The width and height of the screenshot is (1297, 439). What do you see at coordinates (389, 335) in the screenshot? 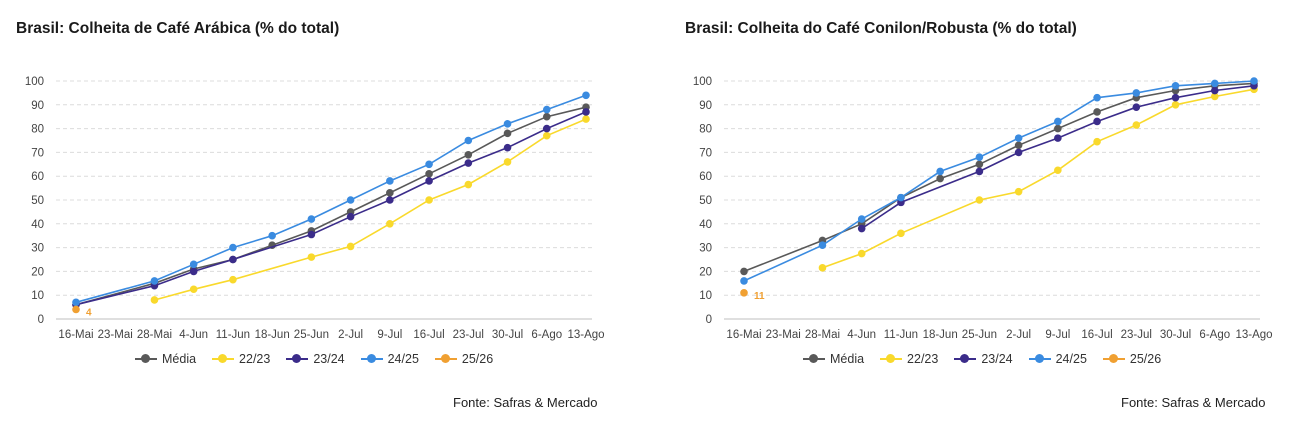
I see `x-tick-label: 9-Jul` at bounding box center [389, 335].